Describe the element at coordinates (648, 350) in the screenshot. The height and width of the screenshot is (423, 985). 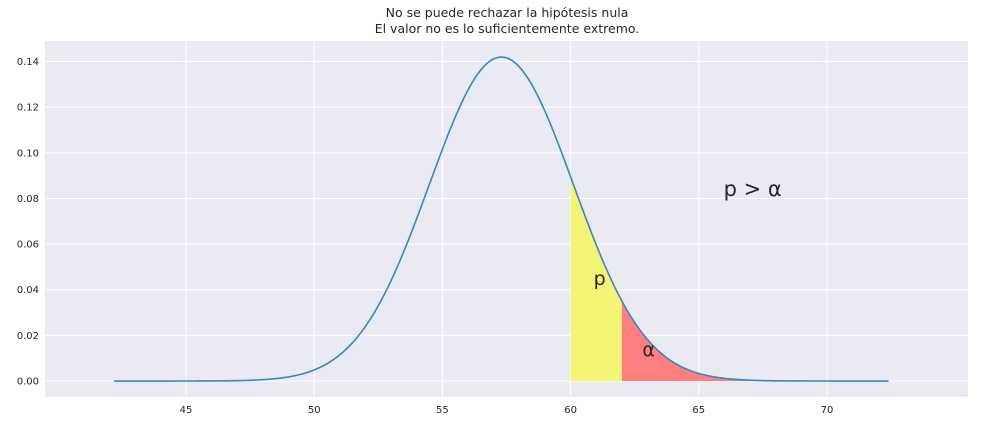
I see `region-label-alpha: α` at that location.